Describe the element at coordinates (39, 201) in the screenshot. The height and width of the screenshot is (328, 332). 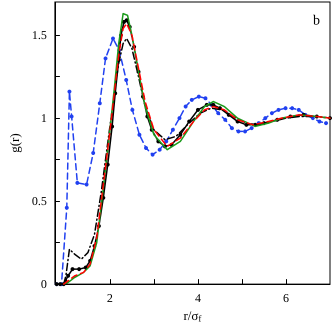
I see `y-tick-label: 0.5` at that location.